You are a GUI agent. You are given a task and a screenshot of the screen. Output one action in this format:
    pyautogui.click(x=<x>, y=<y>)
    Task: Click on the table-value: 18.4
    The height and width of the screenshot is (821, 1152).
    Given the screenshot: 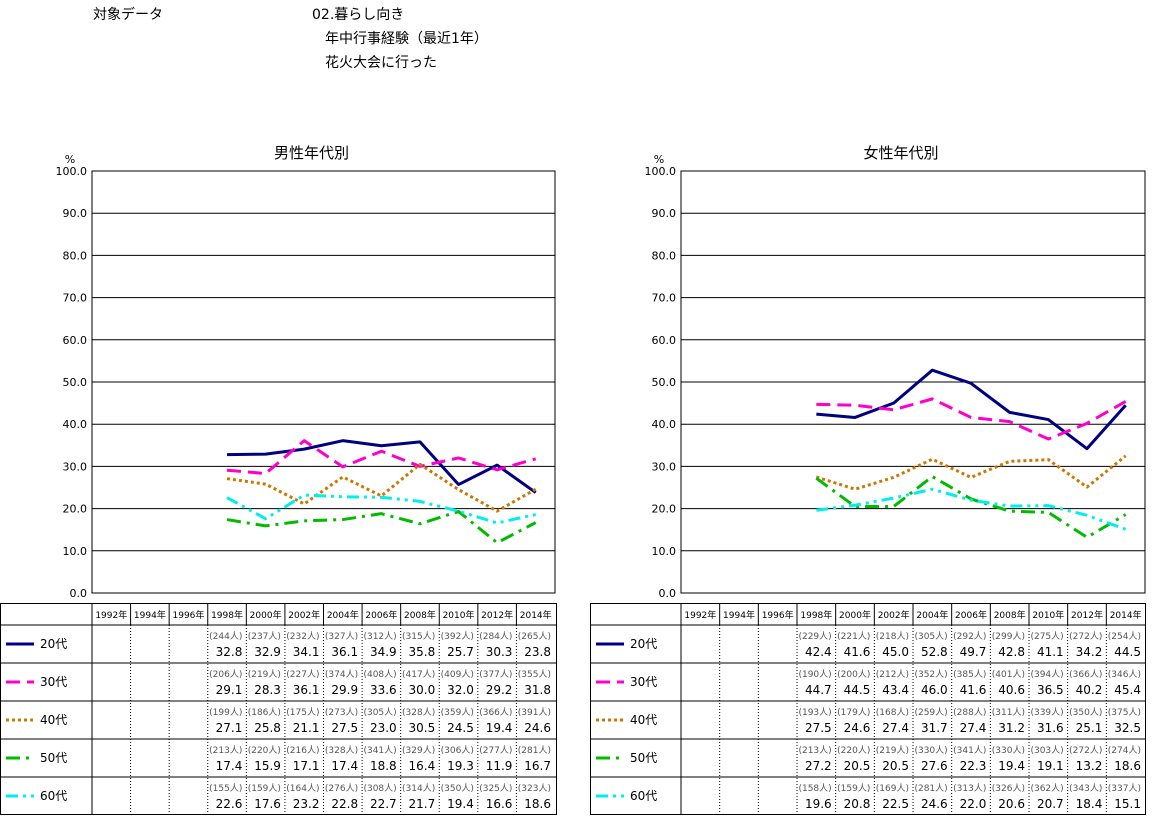 What is the action you would take?
    pyautogui.click(x=1089, y=804)
    